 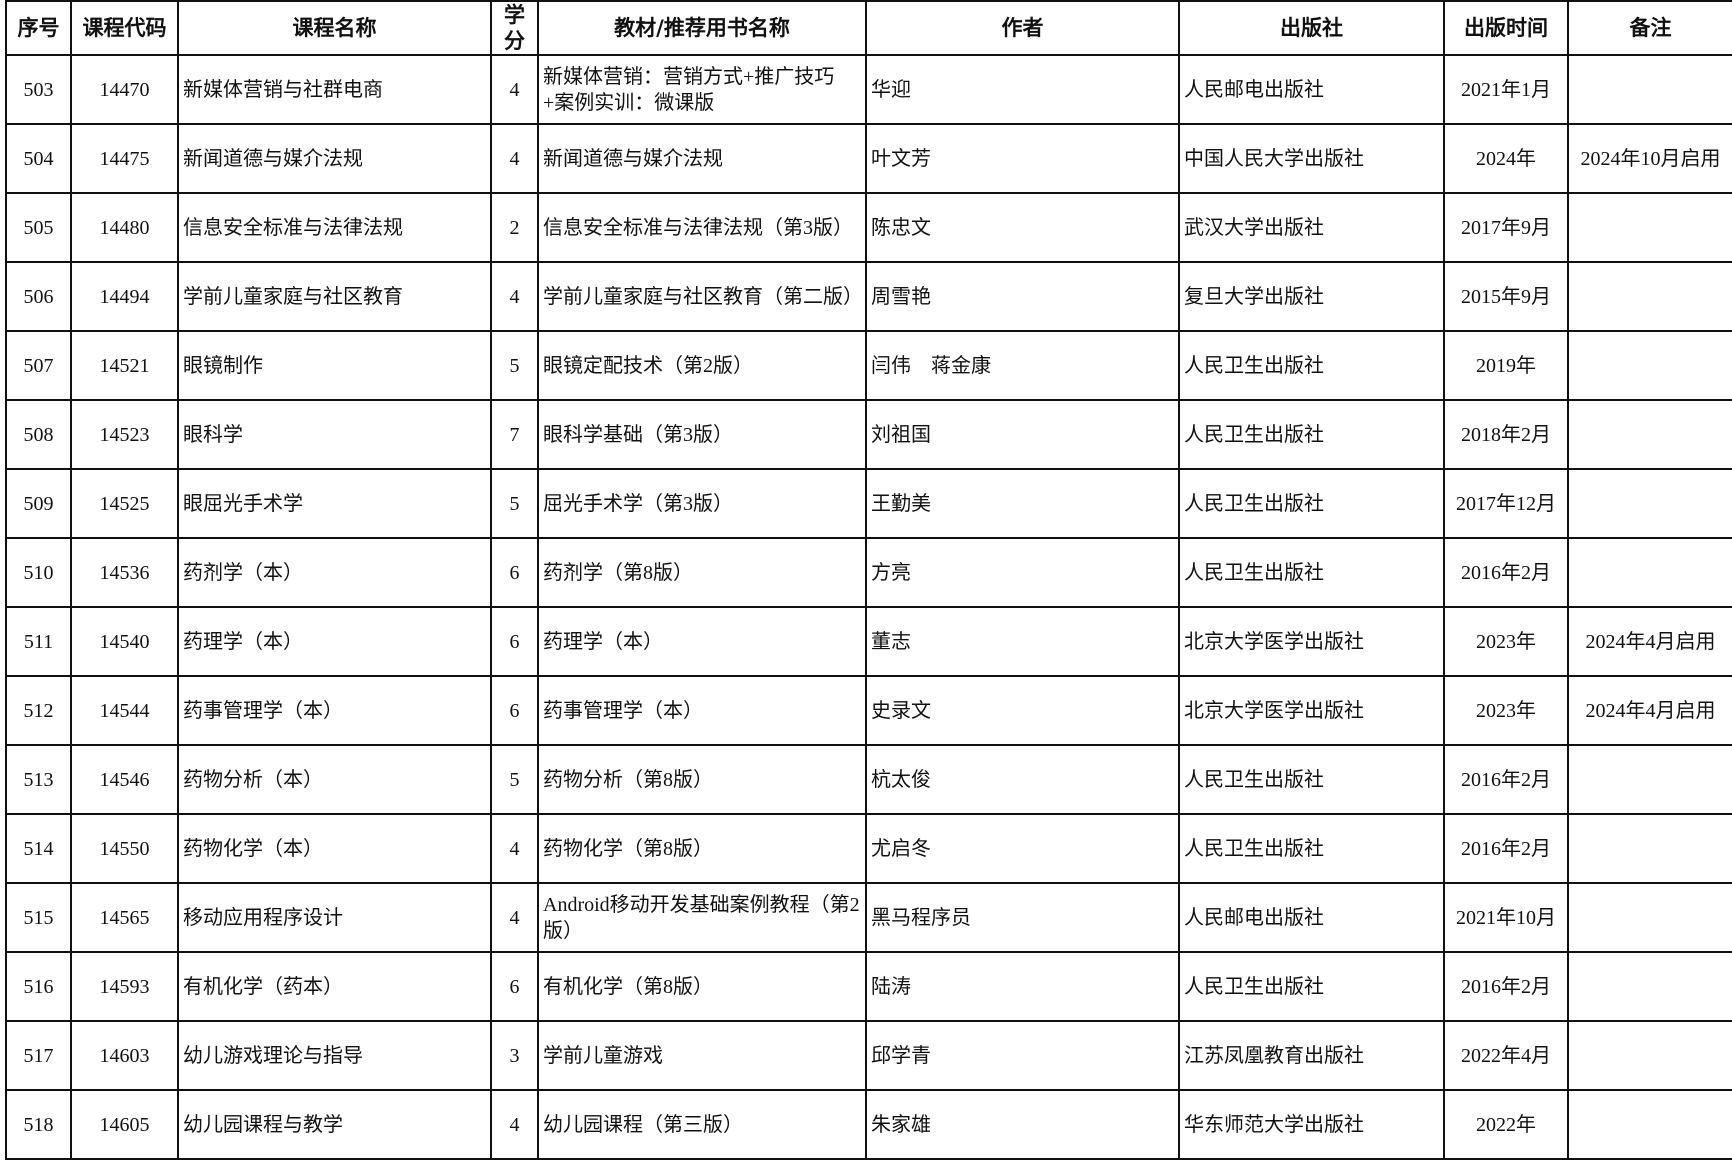 I want to click on course-code-cell: 14565, so click(x=124, y=917).